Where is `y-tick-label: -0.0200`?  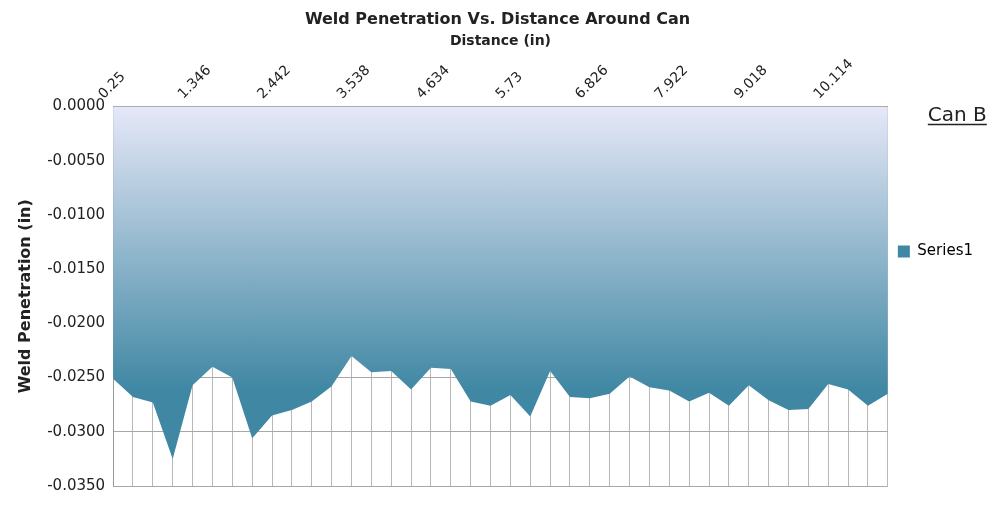
y-tick-label: -0.0200 is located at coordinates (76, 322).